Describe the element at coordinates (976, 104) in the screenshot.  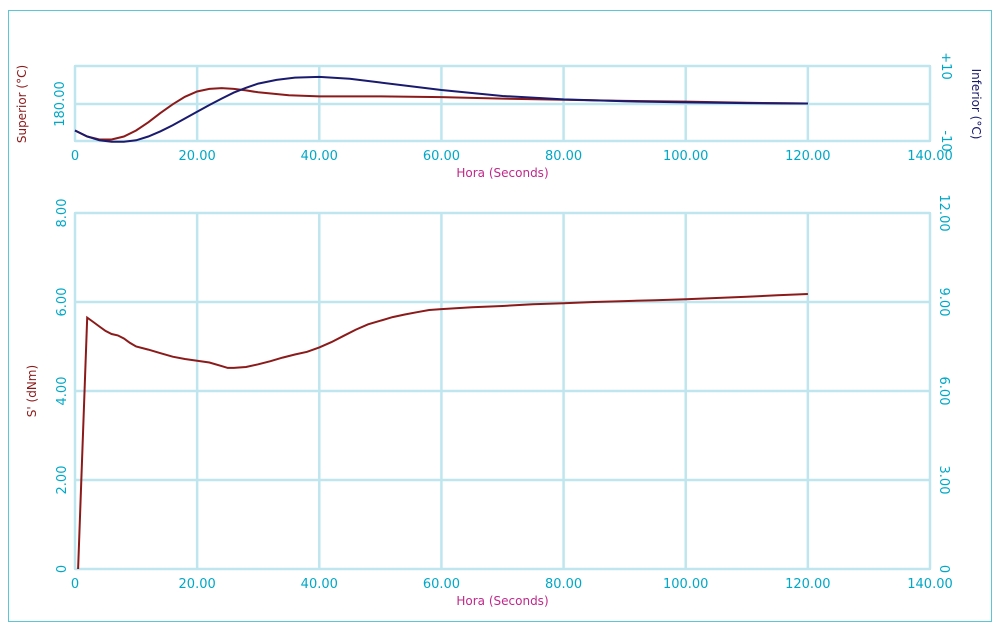
I see `top-y-axis-label-right: Inferior (°C)` at that location.